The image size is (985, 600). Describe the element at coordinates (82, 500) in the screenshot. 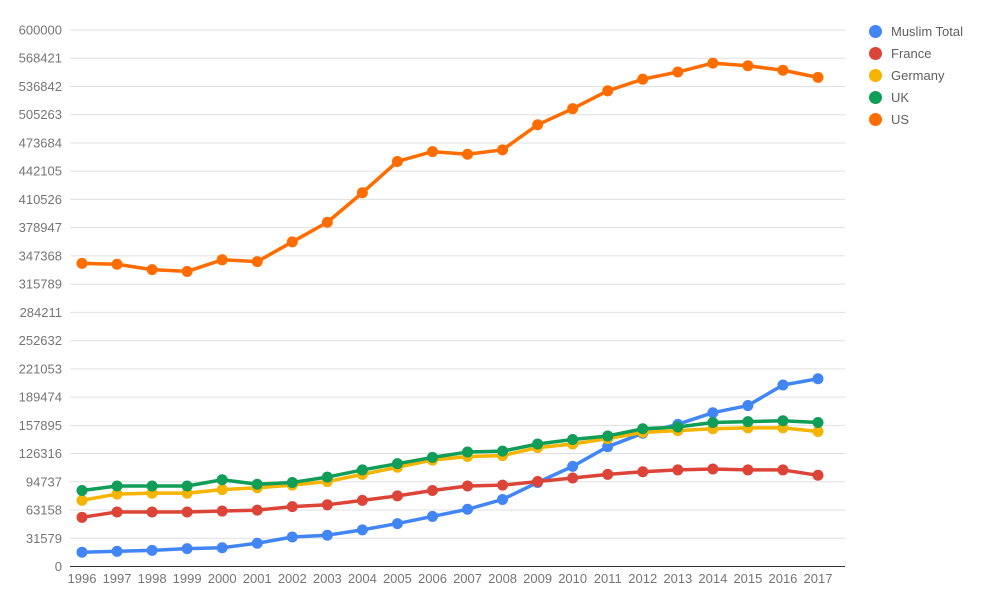

I see `germany-point-1996` at that location.